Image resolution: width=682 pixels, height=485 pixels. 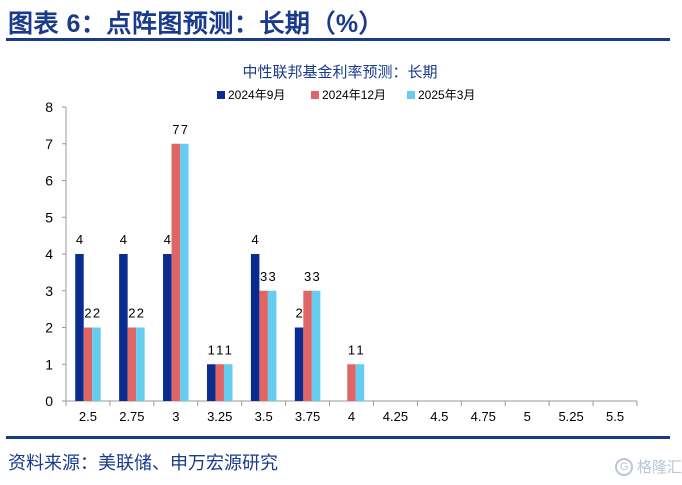 What do you see at coordinates (351, 416) in the screenshot?
I see `x-tick-label: 4` at bounding box center [351, 416].